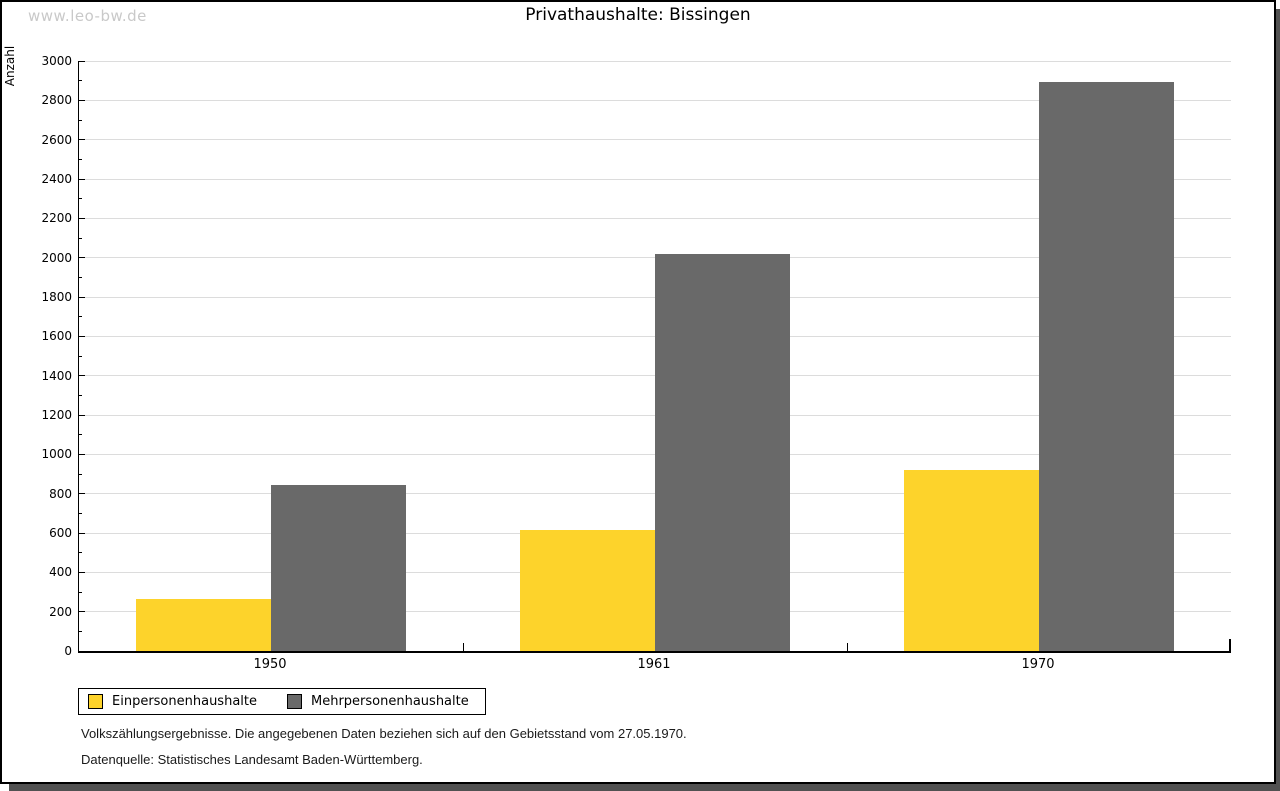  Describe the element at coordinates (60, 493) in the screenshot. I see `y-tick-label-800: 800` at that location.